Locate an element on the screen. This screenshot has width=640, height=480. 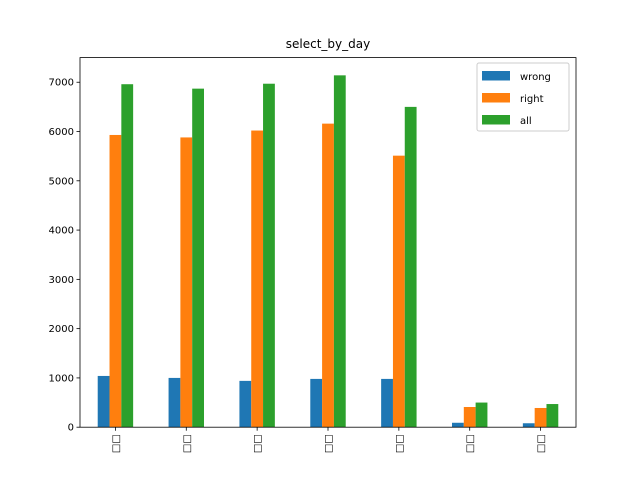
legend-swatch-wrong is located at coordinates (496, 76).